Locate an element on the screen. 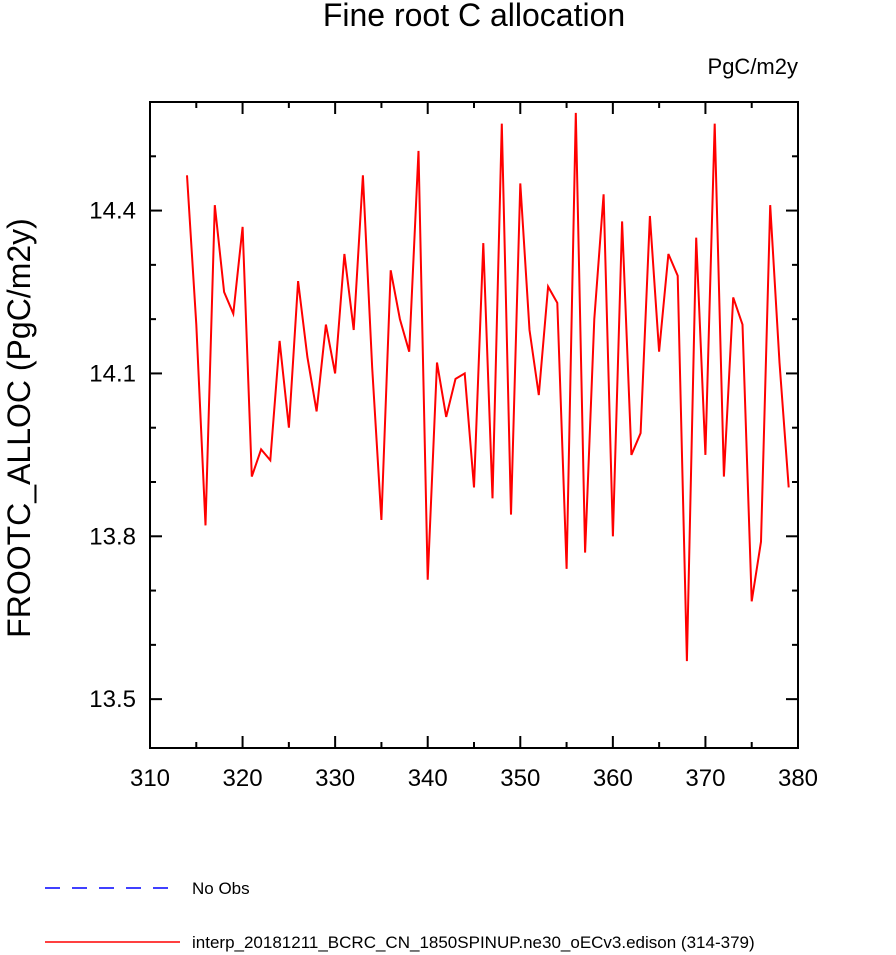 The image size is (896, 955). x-tick-label: 330 is located at coordinates (335, 778).